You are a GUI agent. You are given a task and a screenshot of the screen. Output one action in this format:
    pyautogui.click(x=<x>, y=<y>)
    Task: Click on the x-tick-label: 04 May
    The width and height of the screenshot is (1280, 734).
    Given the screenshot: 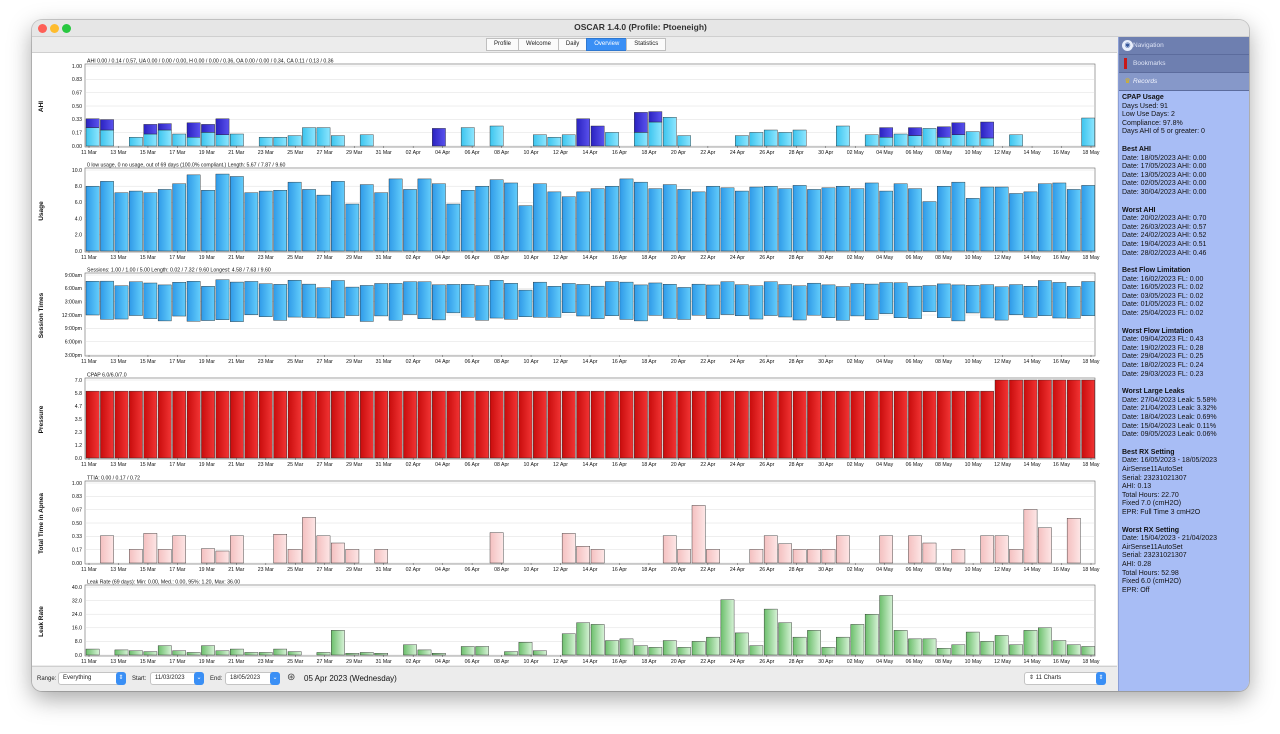 What is the action you would take?
    pyautogui.click(x=884, y=362)
    